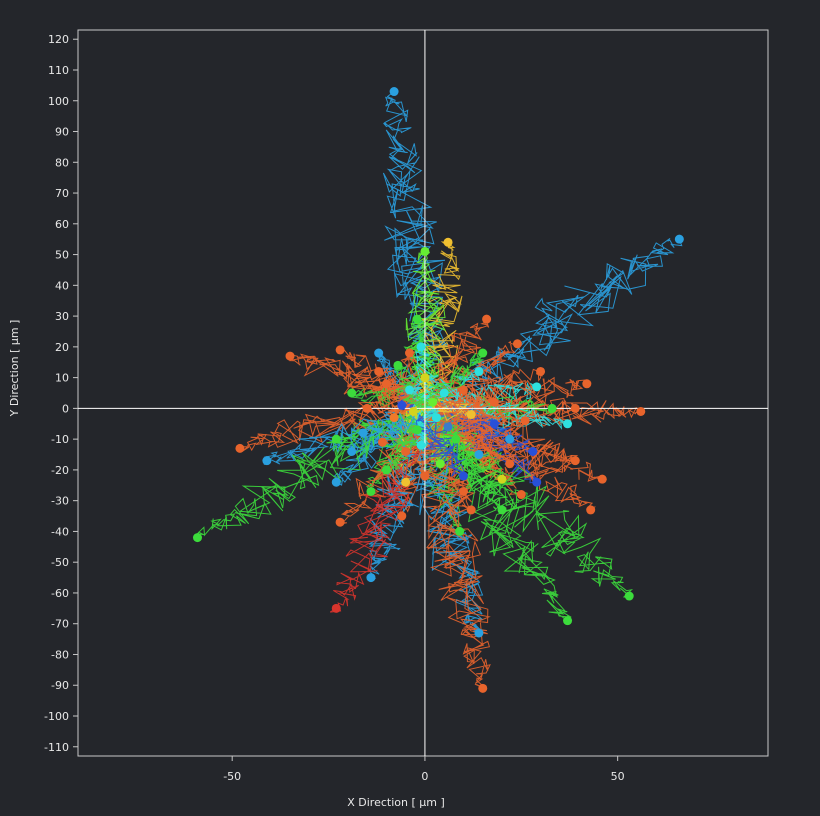  Describe the element at coordinates (58, 70) in the screenshot. I see `y-tick-label: 110` at that location.